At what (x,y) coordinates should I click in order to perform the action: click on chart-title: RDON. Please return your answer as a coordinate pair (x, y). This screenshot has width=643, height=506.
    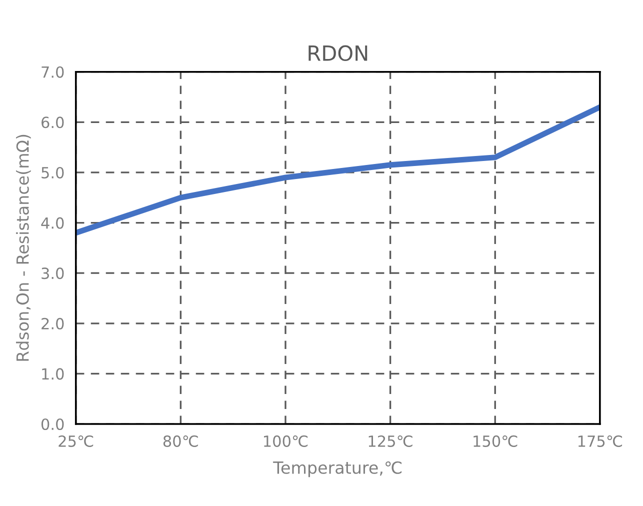
    Looking at the image, I should click on (338, 53).